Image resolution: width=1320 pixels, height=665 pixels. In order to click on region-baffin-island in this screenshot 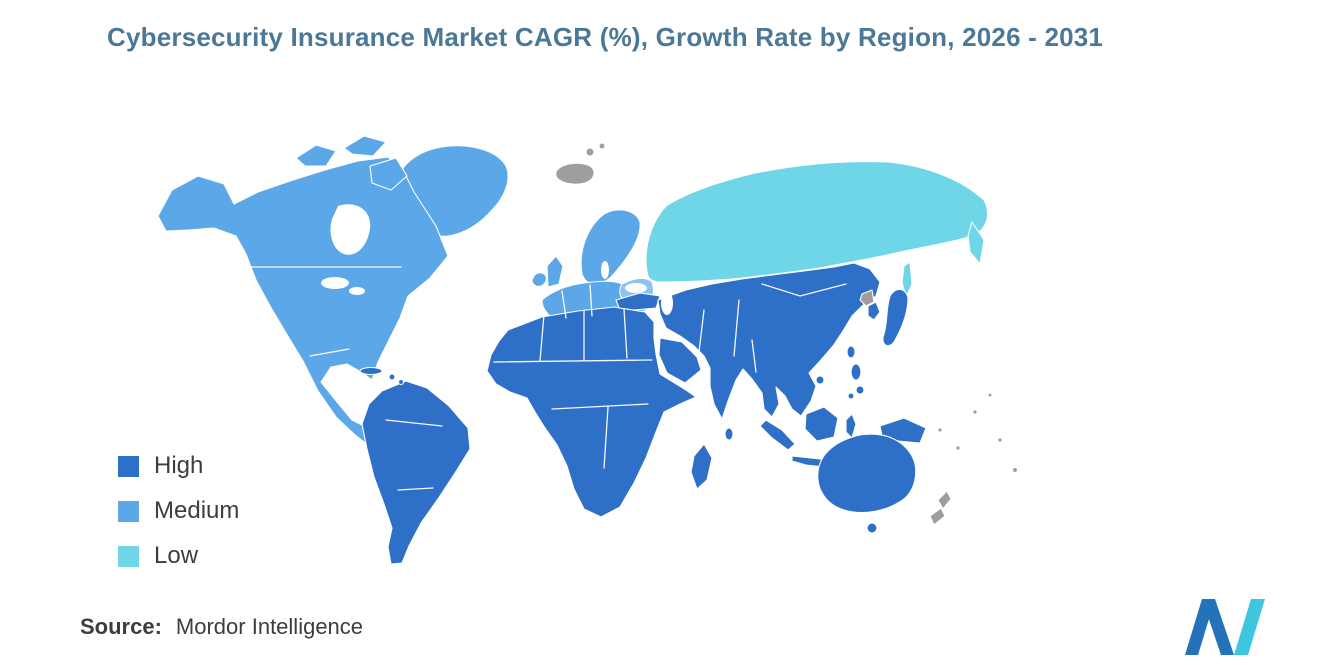, I will do `click(388, 174)`.